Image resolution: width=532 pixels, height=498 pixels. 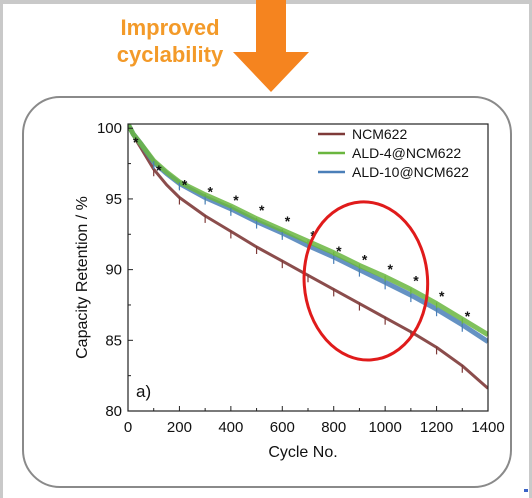 What do you see at coordinates (282, 427) in the screenshot?
I see `x-tick-label: 600` at bounding box center [282, 427].